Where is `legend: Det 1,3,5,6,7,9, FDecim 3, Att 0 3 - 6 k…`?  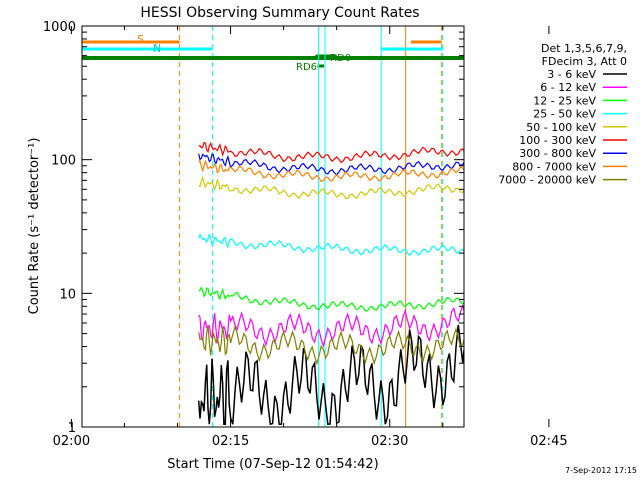
legend: Det 1,3,5,6,7,9, FDecim 3, Att 0 3 - 6 k… is located at coordinates (562, 114).